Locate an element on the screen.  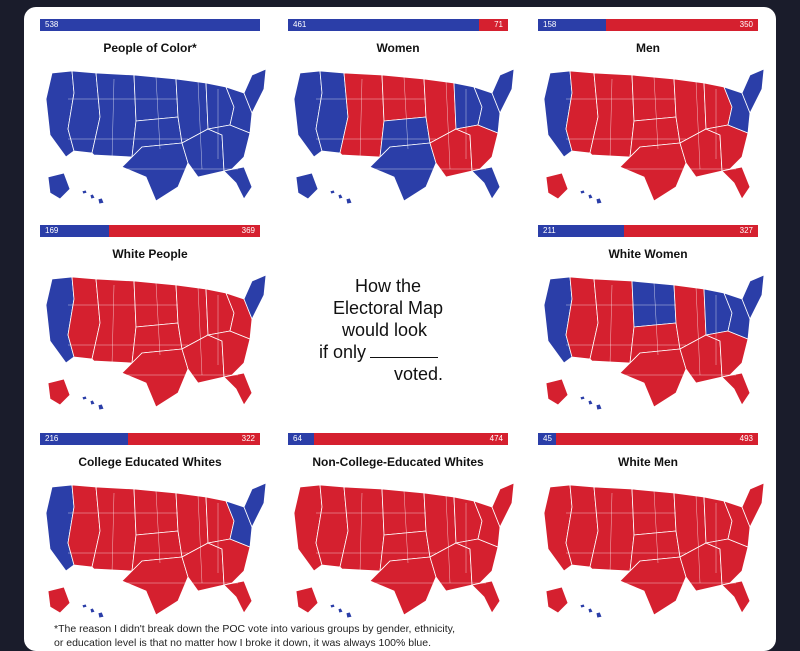
rep-count: 369 is located at coordinates (248, 230).